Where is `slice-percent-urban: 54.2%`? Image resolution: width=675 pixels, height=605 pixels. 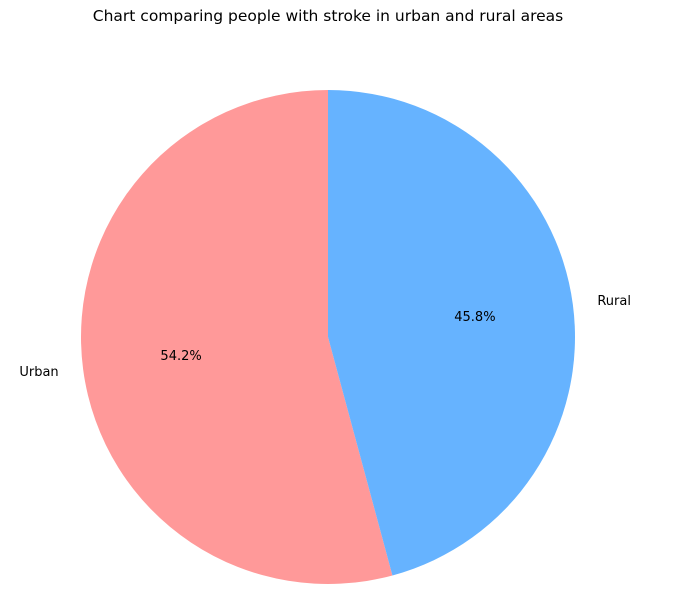 slice-percent-urban: 54.2% is located at coordinates (180, 356).